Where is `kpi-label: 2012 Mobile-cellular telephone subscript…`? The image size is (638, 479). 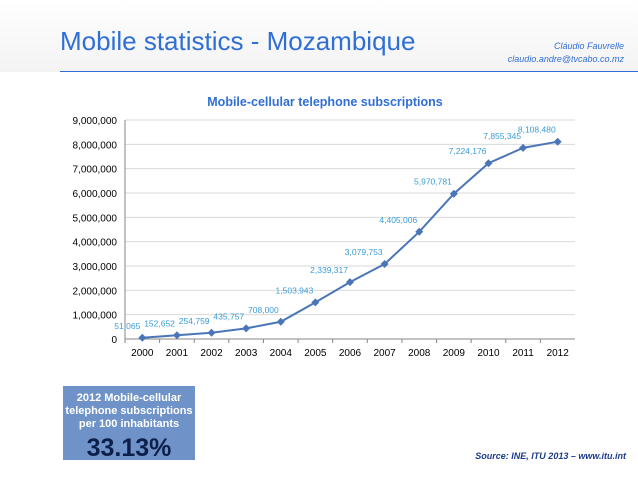 kpi-label: 2012 Mobile-cellular telephone subscript… is located at coordinates (129, 411).